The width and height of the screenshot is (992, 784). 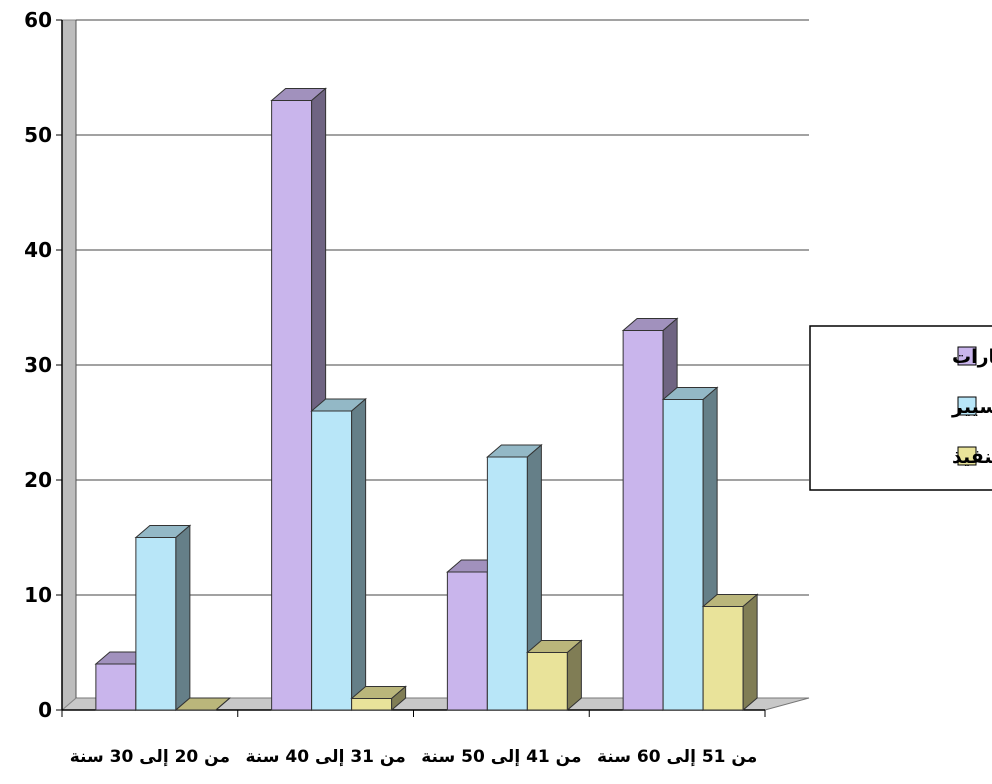 I want to click on legend-label: التسيير, so click(x=971, y=407).